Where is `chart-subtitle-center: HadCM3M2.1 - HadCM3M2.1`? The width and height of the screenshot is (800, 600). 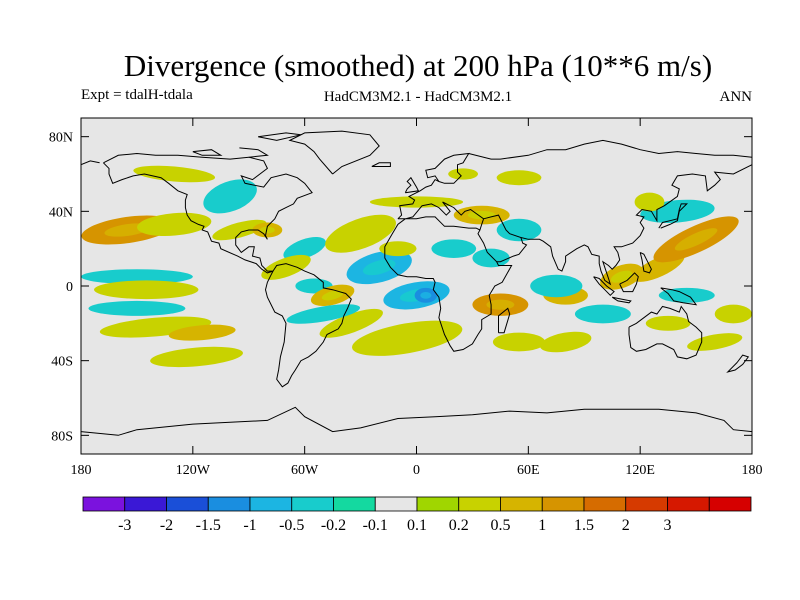
chart-subtitle-center: HadCM3M2.1 - HadCM3M2.1 is located at coordinates (418, 97).